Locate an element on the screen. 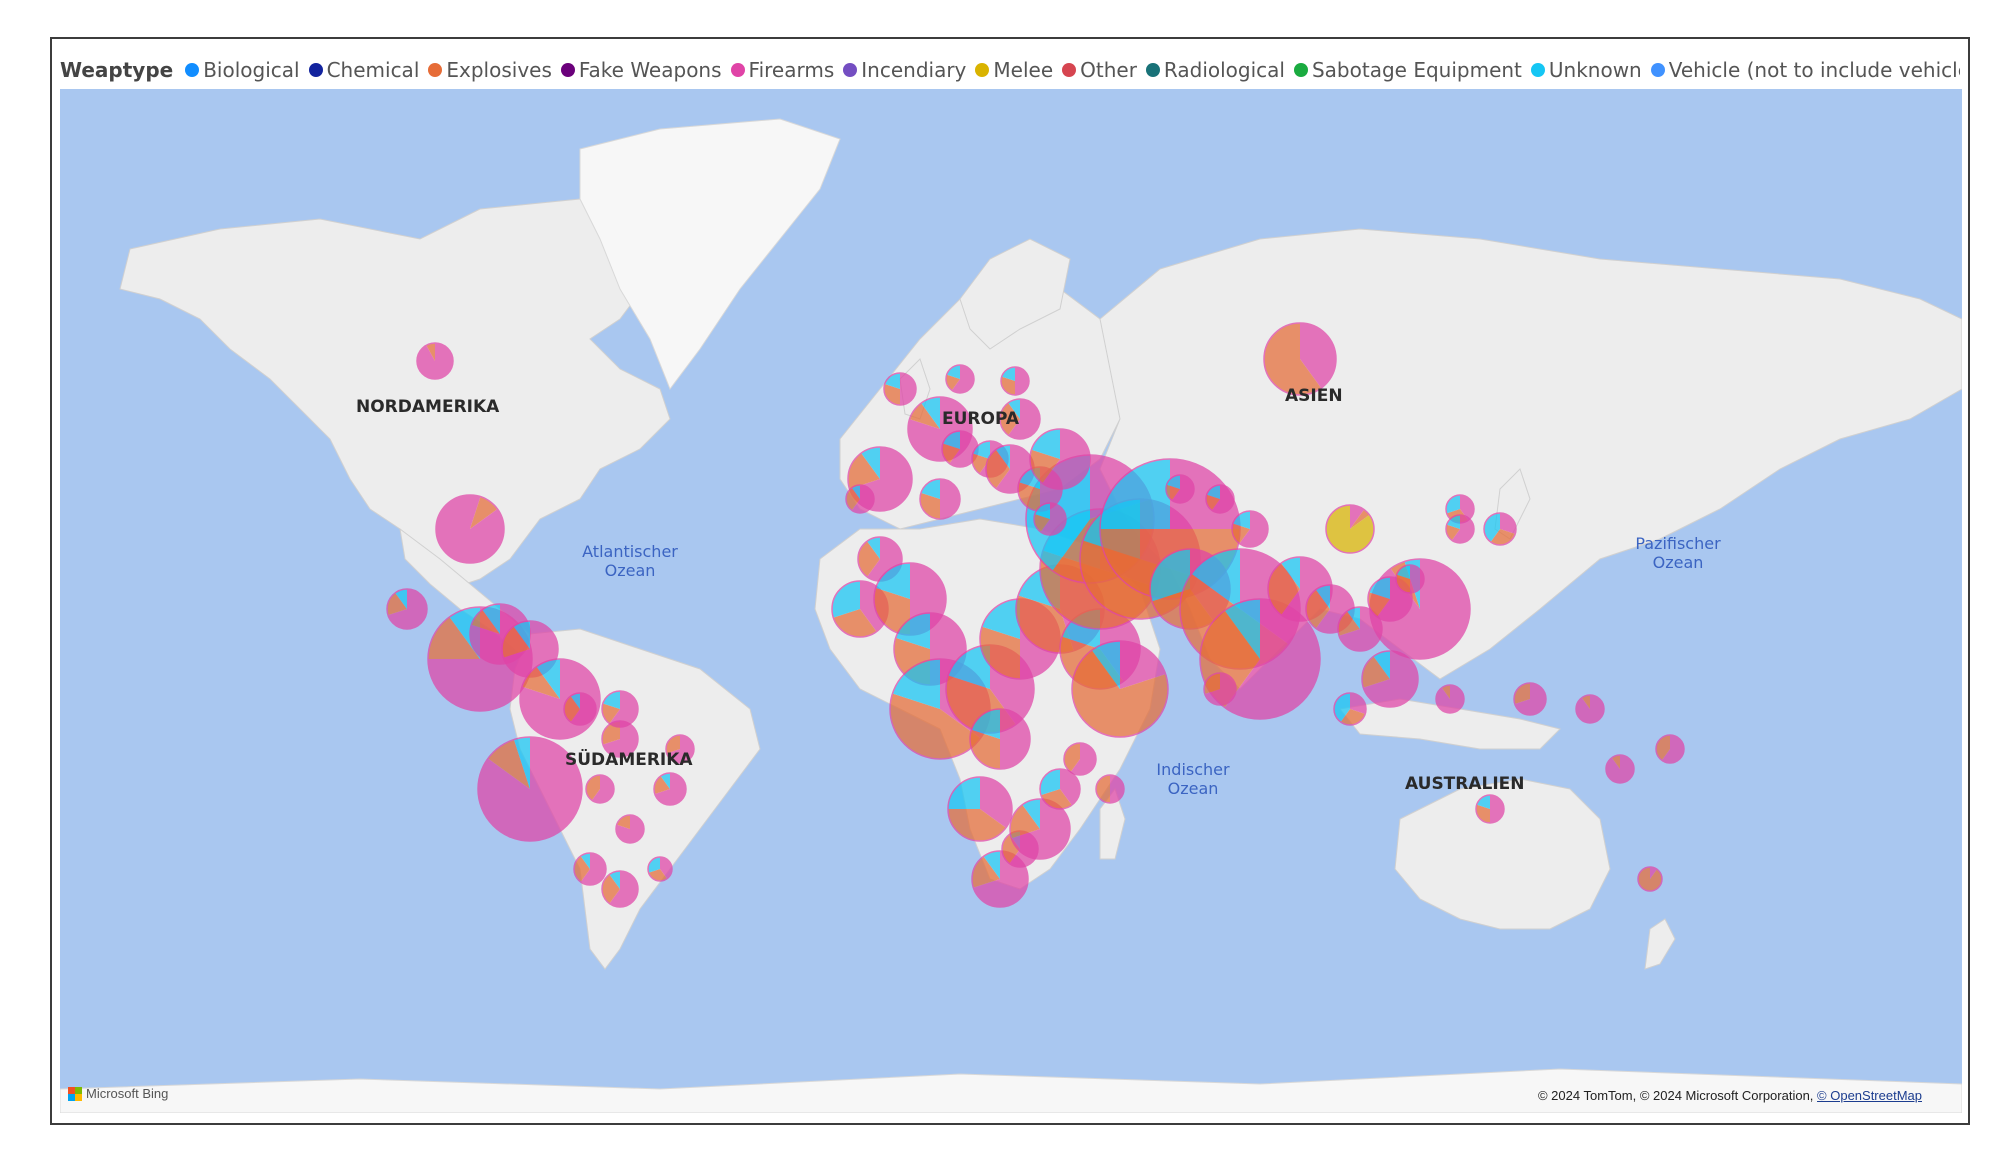 The width and height of the screenshot is (2000, 1156). openstreetmap-link: © OpenStreetMap is located at coordinates (1869, 1095).